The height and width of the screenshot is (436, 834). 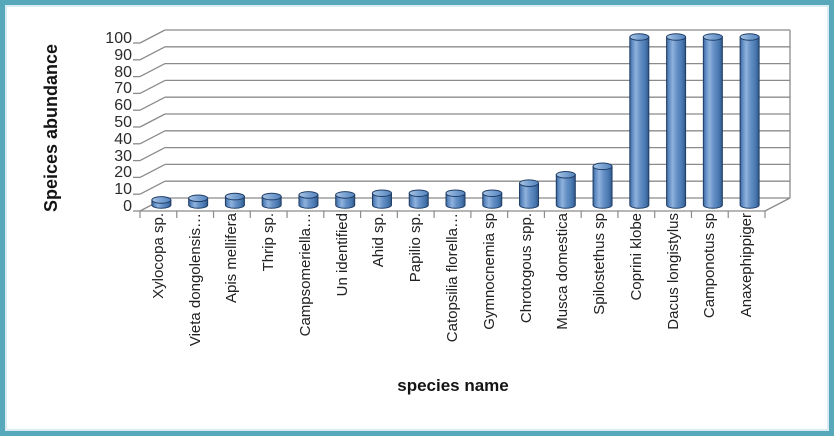 What do you see at coordinates (529, 183) in the screenshot?
I see `bar-cap-chrotogous-spp` at bounding box center [529, 183].